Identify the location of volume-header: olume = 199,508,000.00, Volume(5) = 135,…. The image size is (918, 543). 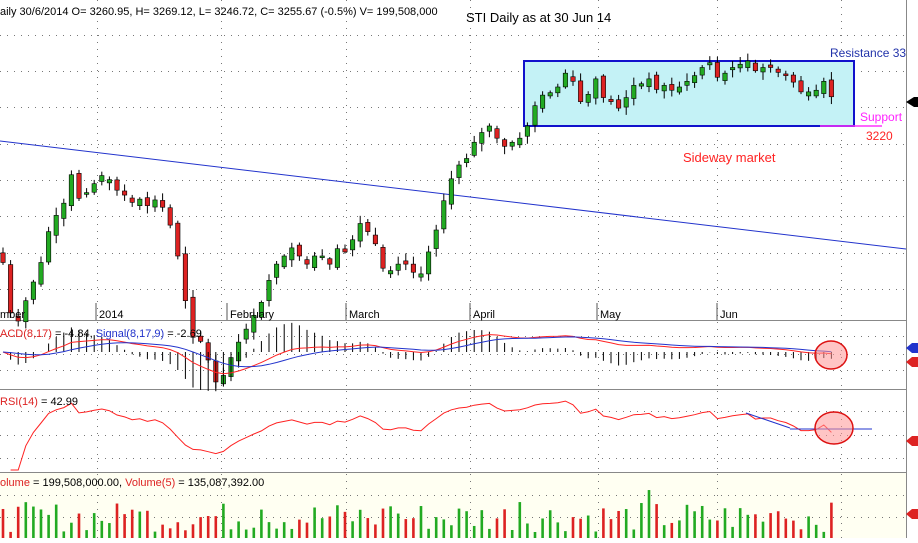
(132, 483).